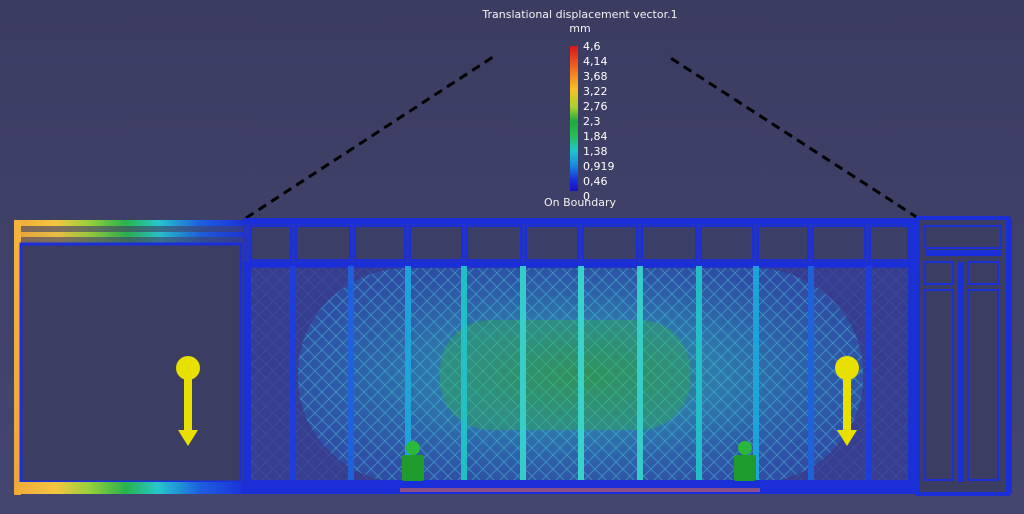 Image resolution: width=1024 pixels, height=514 pixels. I want to click on legend-tick: 2,3, so click(592, 121).